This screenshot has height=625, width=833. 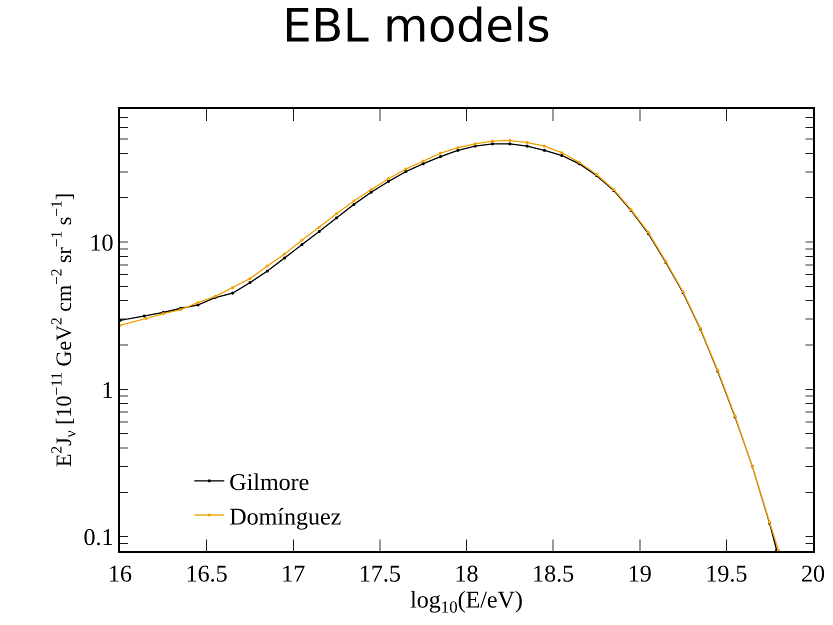 What do you see at coordinates (553, 575) in the screenshot?
I see `x-tick-label: 18.5` at bounding box center [553, 575].